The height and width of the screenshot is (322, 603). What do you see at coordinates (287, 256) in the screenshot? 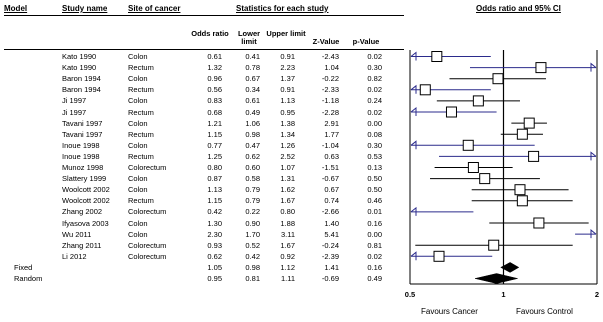
I see `upper-limit-cell: 0.92` at bounding box center [287, 256].